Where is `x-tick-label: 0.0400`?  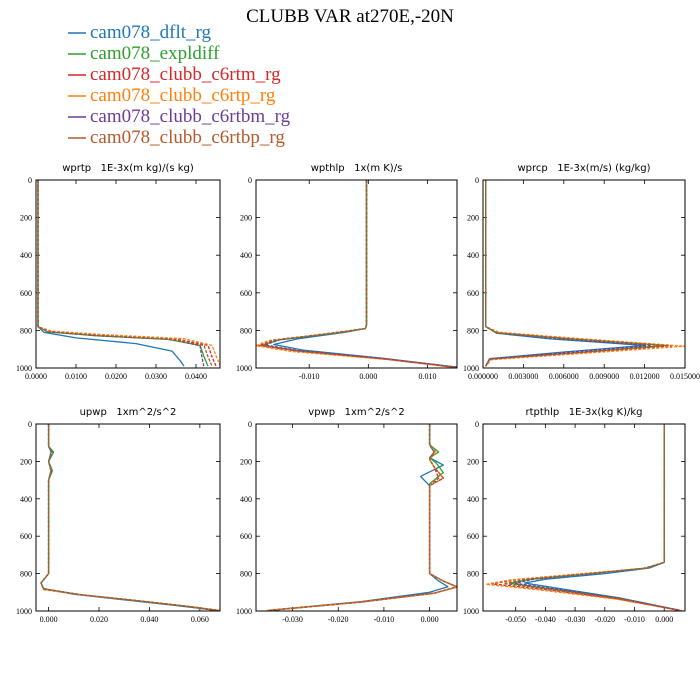
x-tick-label: 0.0400 is located at coordinates (196, 376).